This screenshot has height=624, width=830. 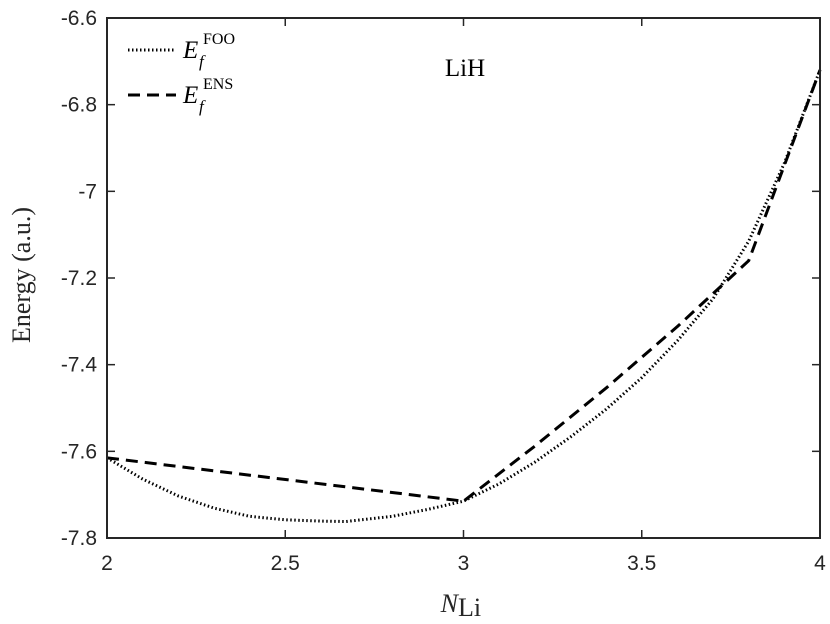 I want to click on x-tick-label: 2, so click(x=107, y=563).